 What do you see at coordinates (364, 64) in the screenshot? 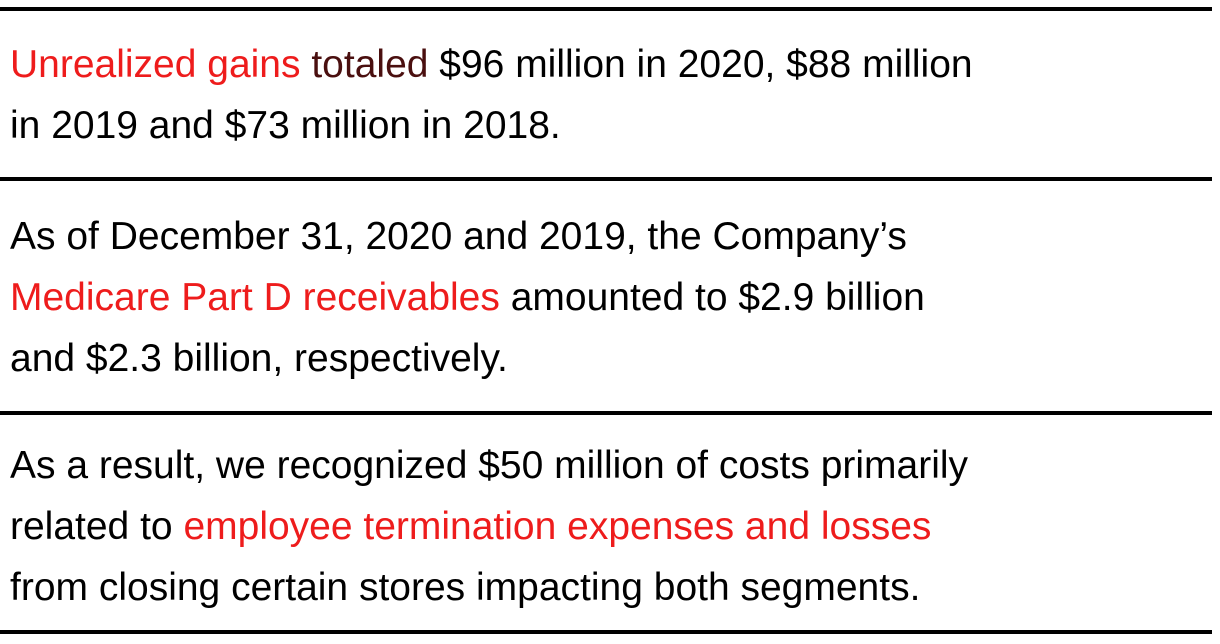
I see `secondary-highlight-word: totaled` at bounding box center [364, 64].